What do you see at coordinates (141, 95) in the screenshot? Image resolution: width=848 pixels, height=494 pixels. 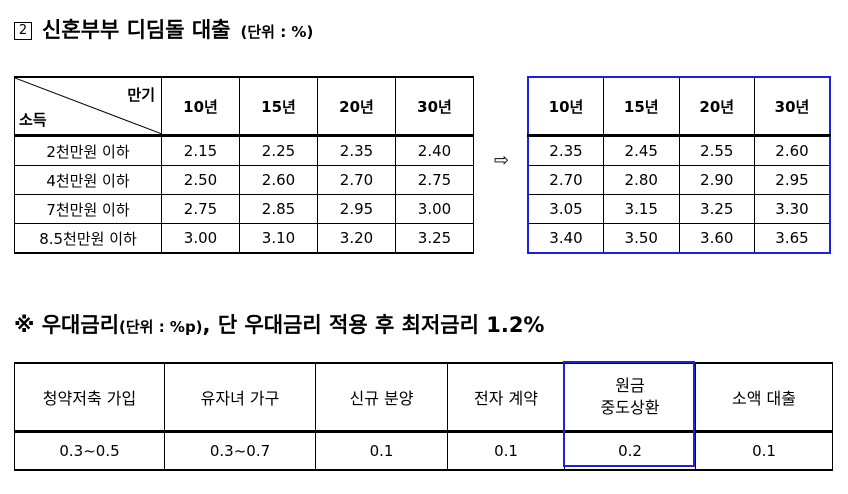 I see `corner-label-term: 만기` at bounding box center [141, 95].